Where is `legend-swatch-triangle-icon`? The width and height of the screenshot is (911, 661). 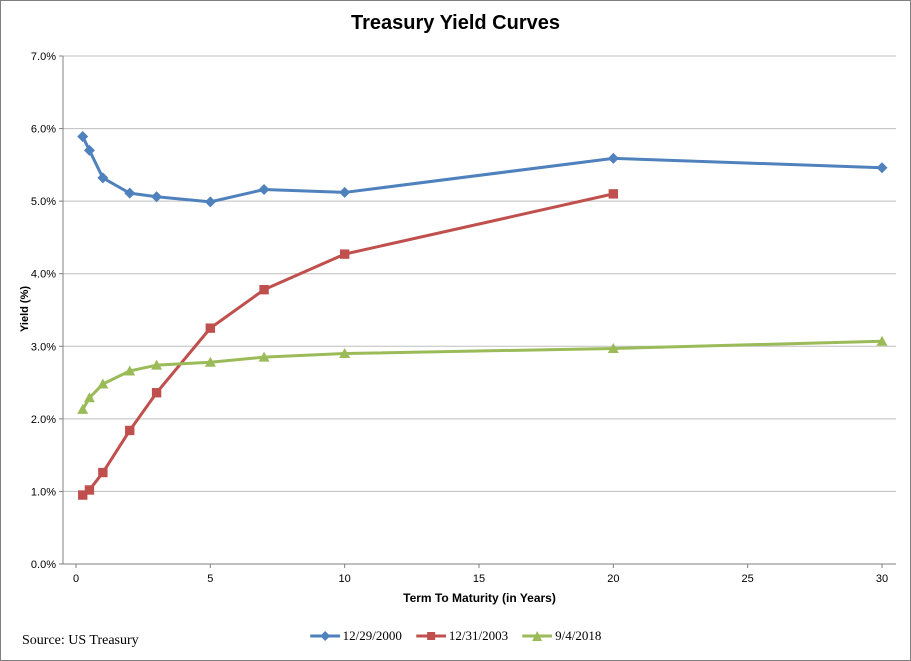 legend-swatch-triangle-icon is located at coordinates (537, 636).